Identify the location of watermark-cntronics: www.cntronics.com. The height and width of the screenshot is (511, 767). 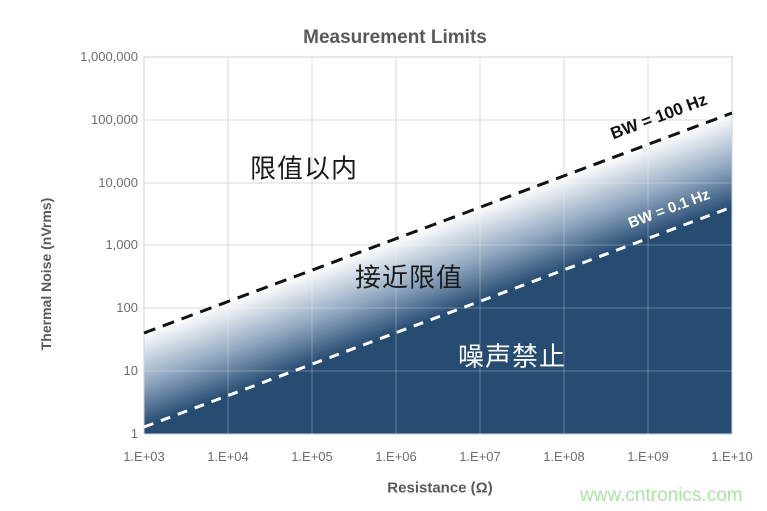
(661, 495).